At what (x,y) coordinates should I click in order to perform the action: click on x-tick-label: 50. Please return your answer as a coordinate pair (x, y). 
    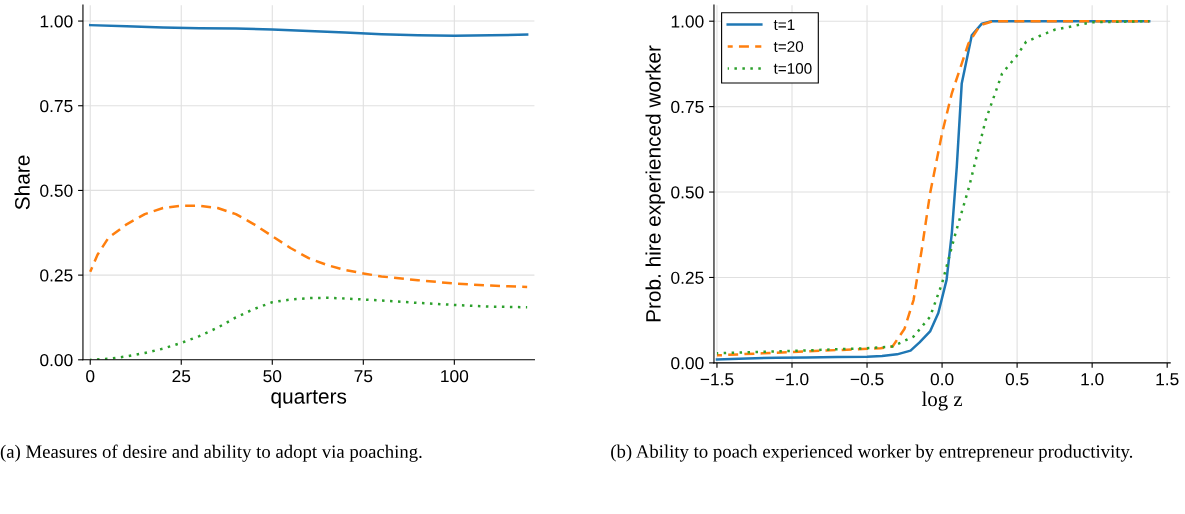
    Looking at the image, I should click on (272, 376).